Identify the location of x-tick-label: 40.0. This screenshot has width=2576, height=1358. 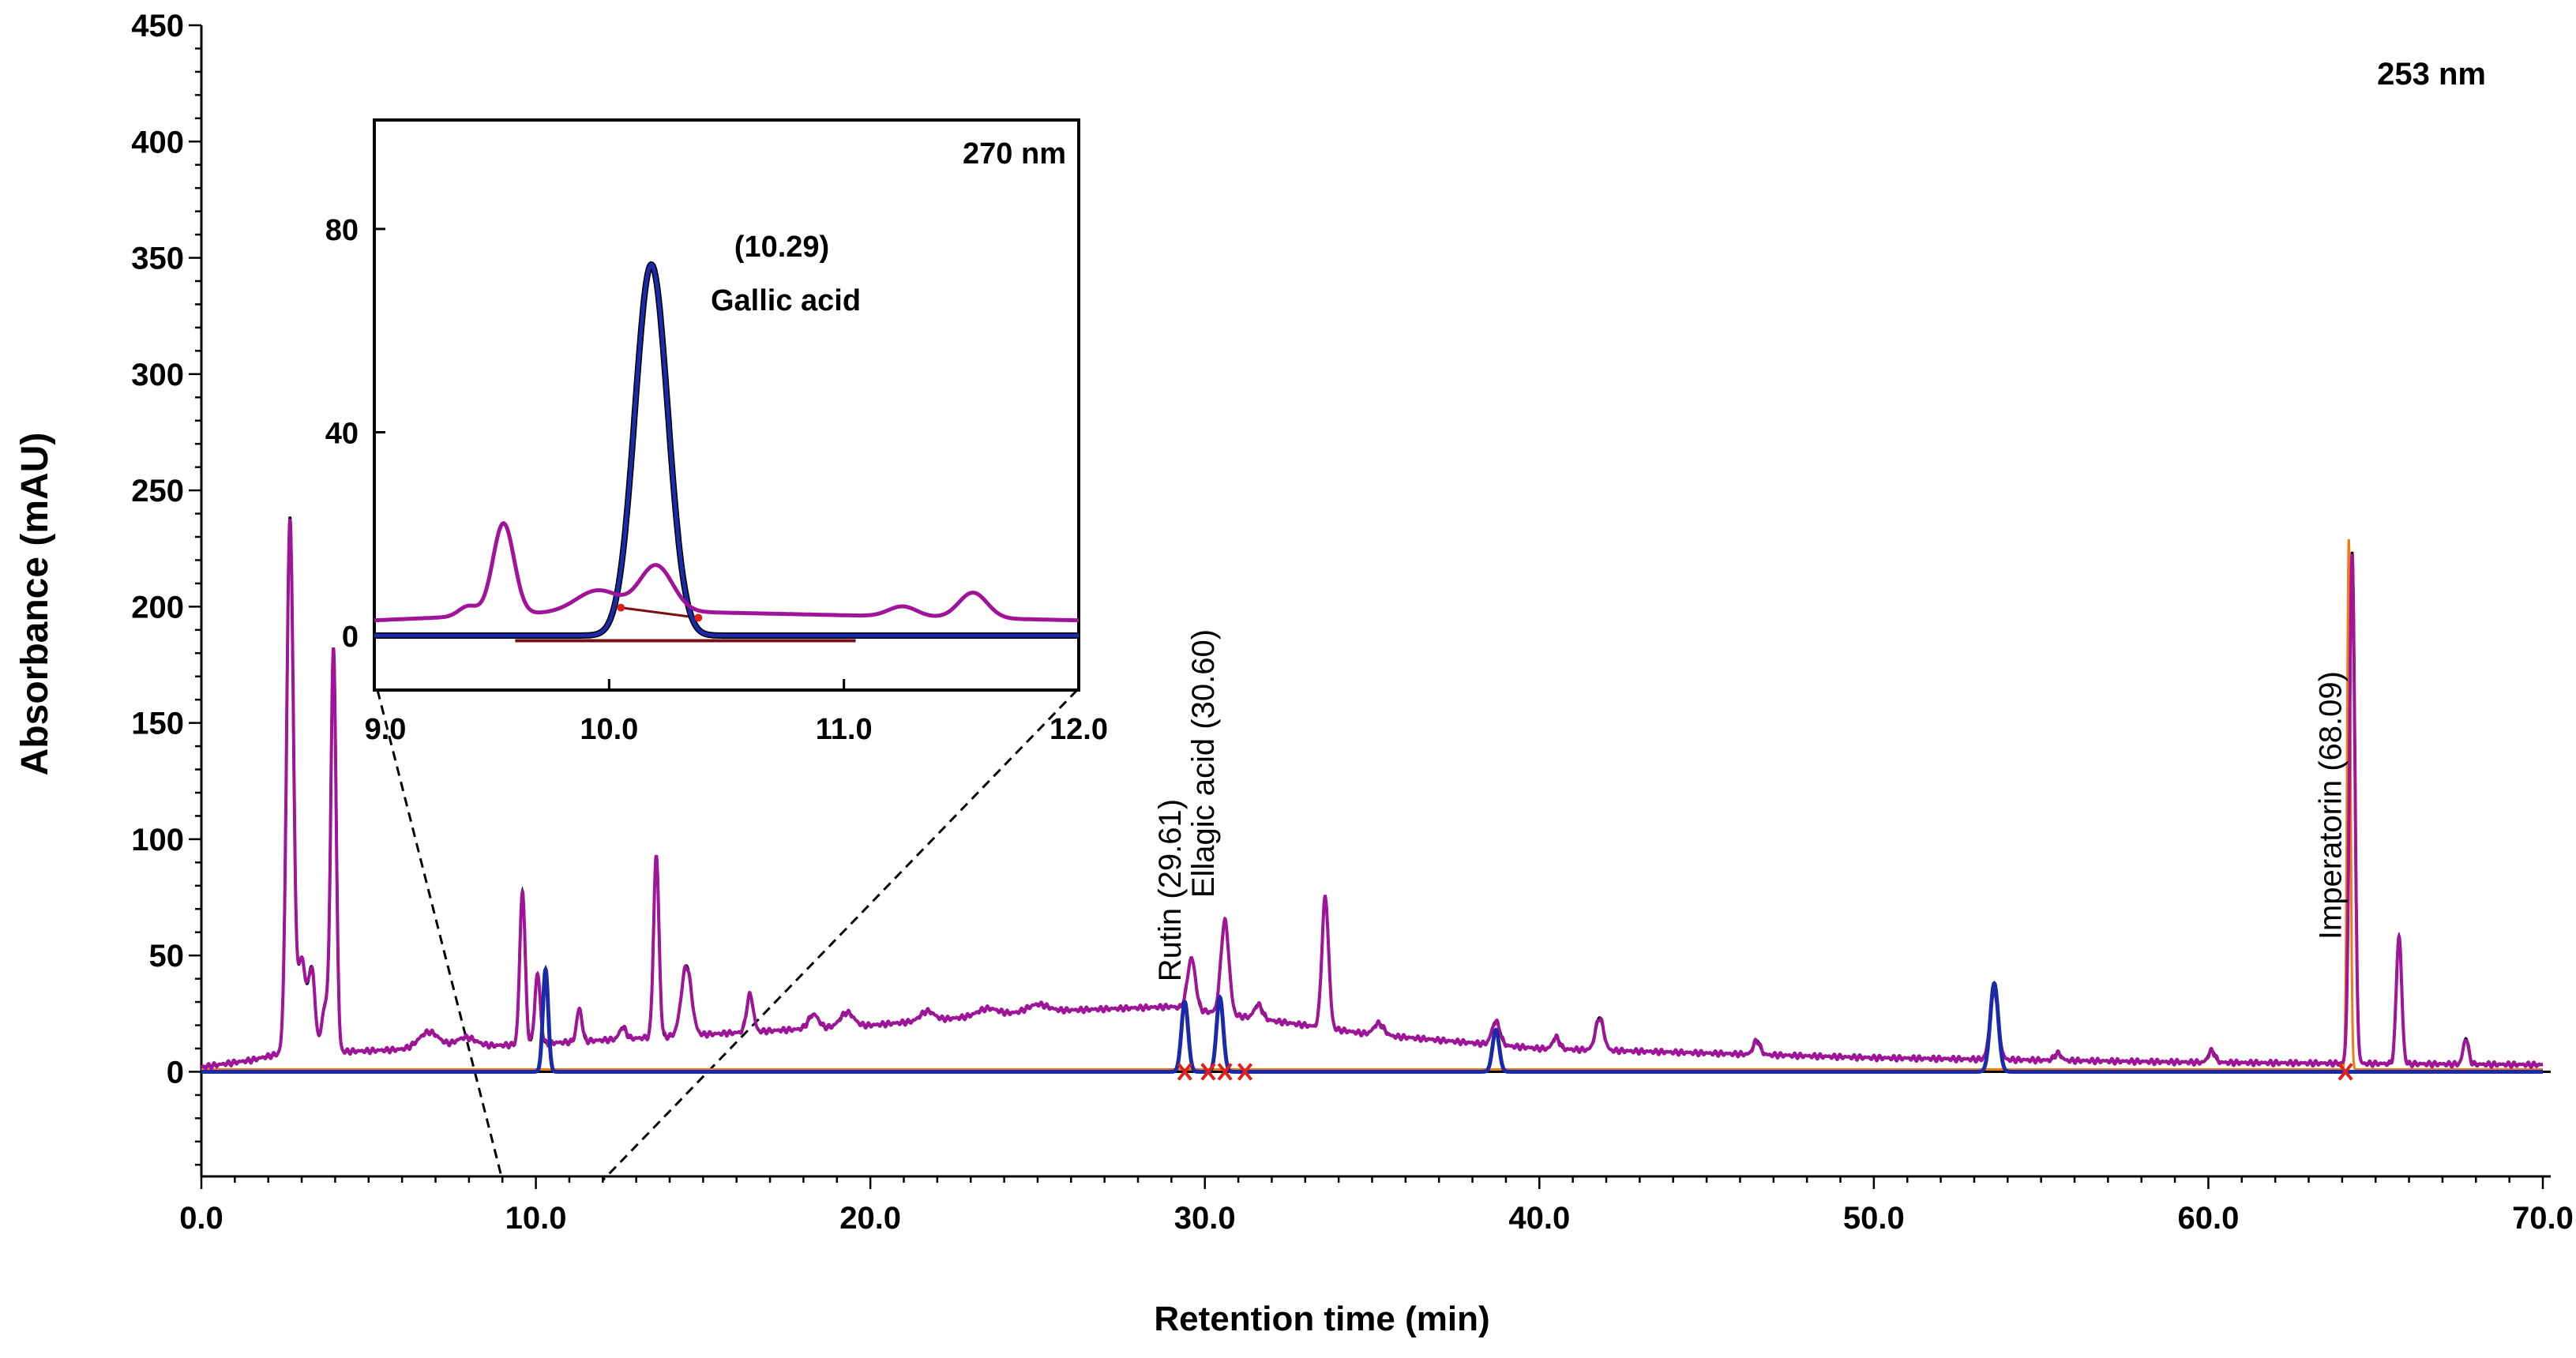
(1539, 1218).